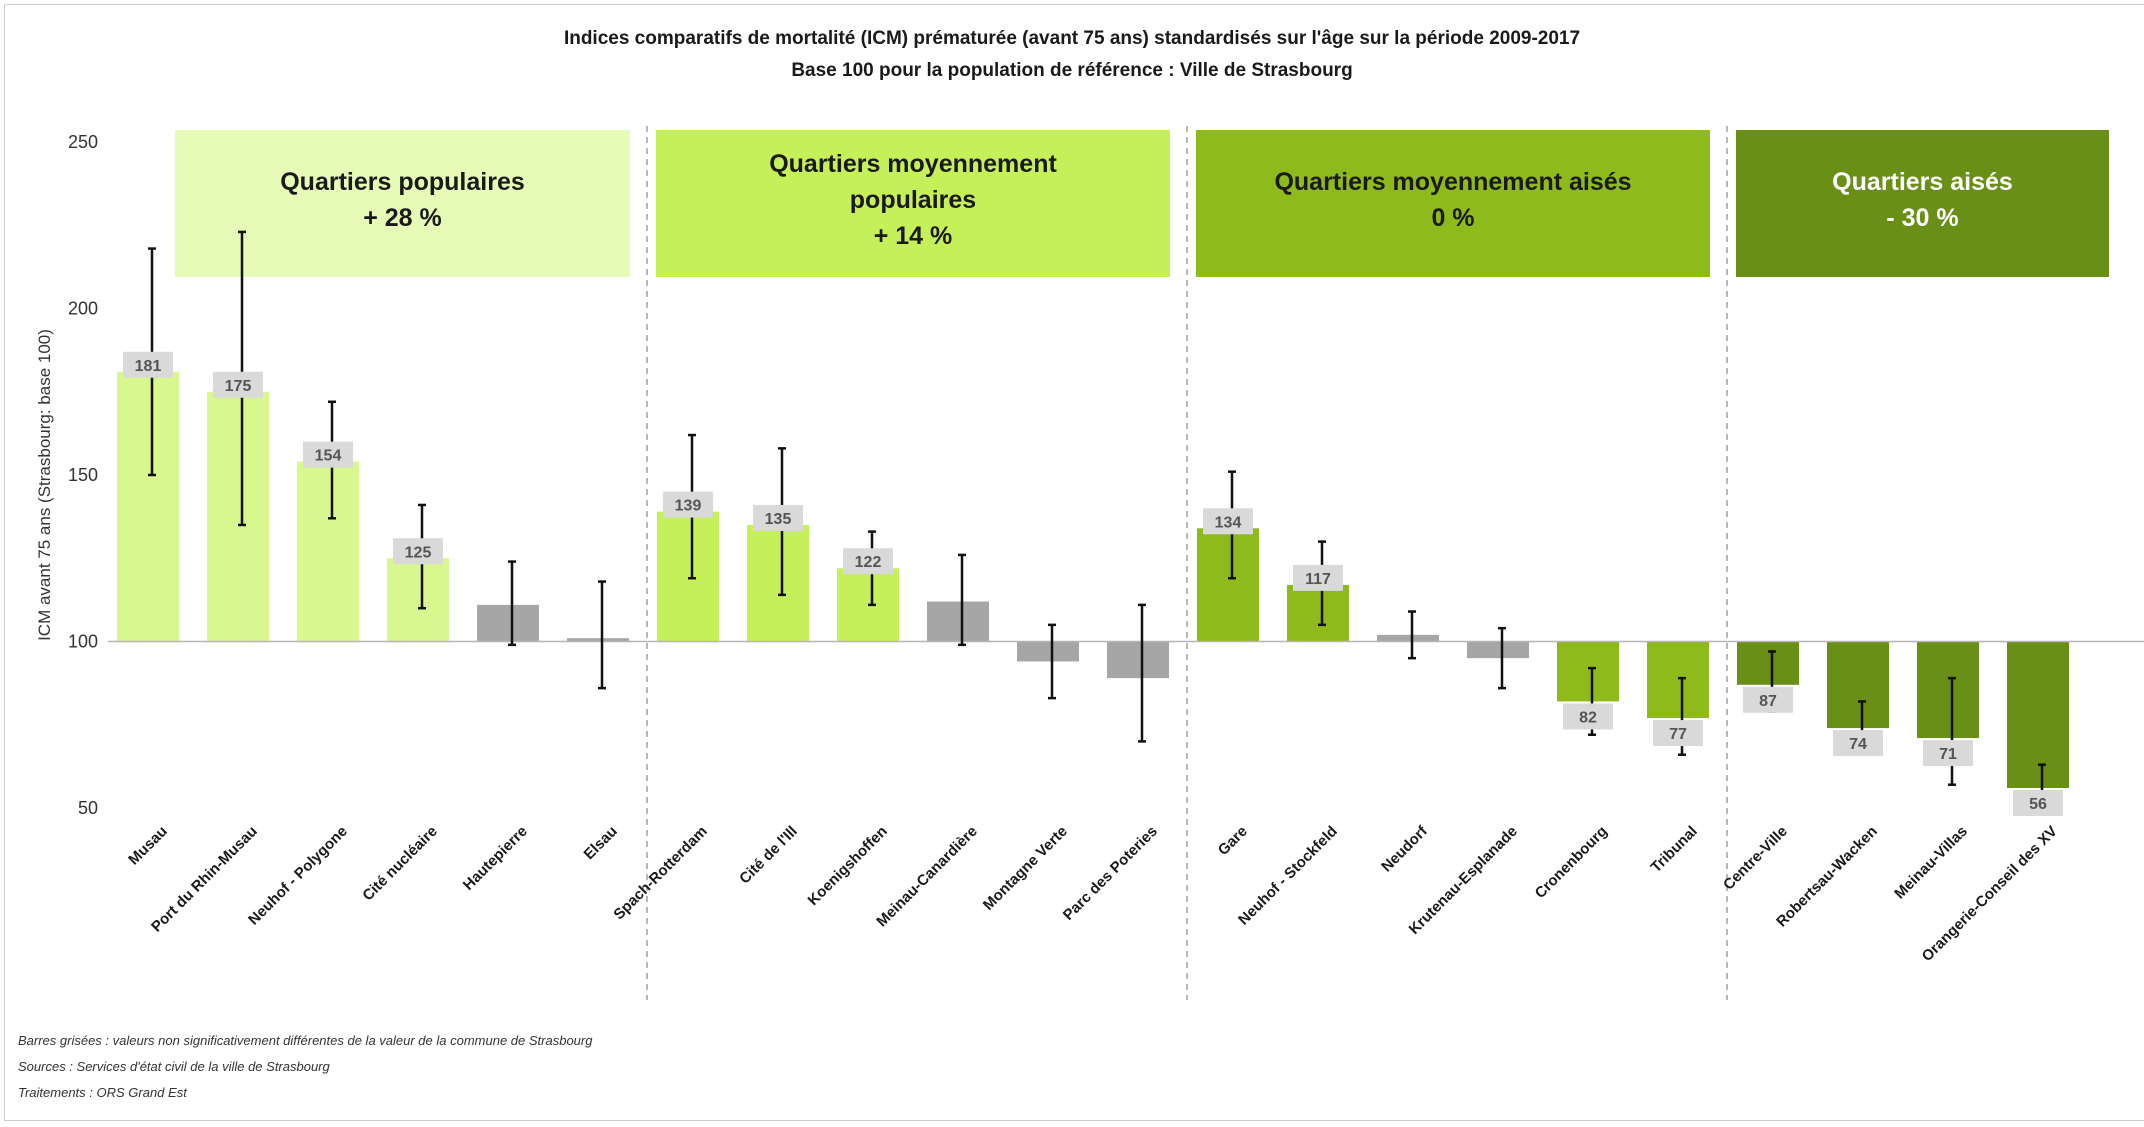  I want to click on bar-neuhof-polygone, so click(328, 551).